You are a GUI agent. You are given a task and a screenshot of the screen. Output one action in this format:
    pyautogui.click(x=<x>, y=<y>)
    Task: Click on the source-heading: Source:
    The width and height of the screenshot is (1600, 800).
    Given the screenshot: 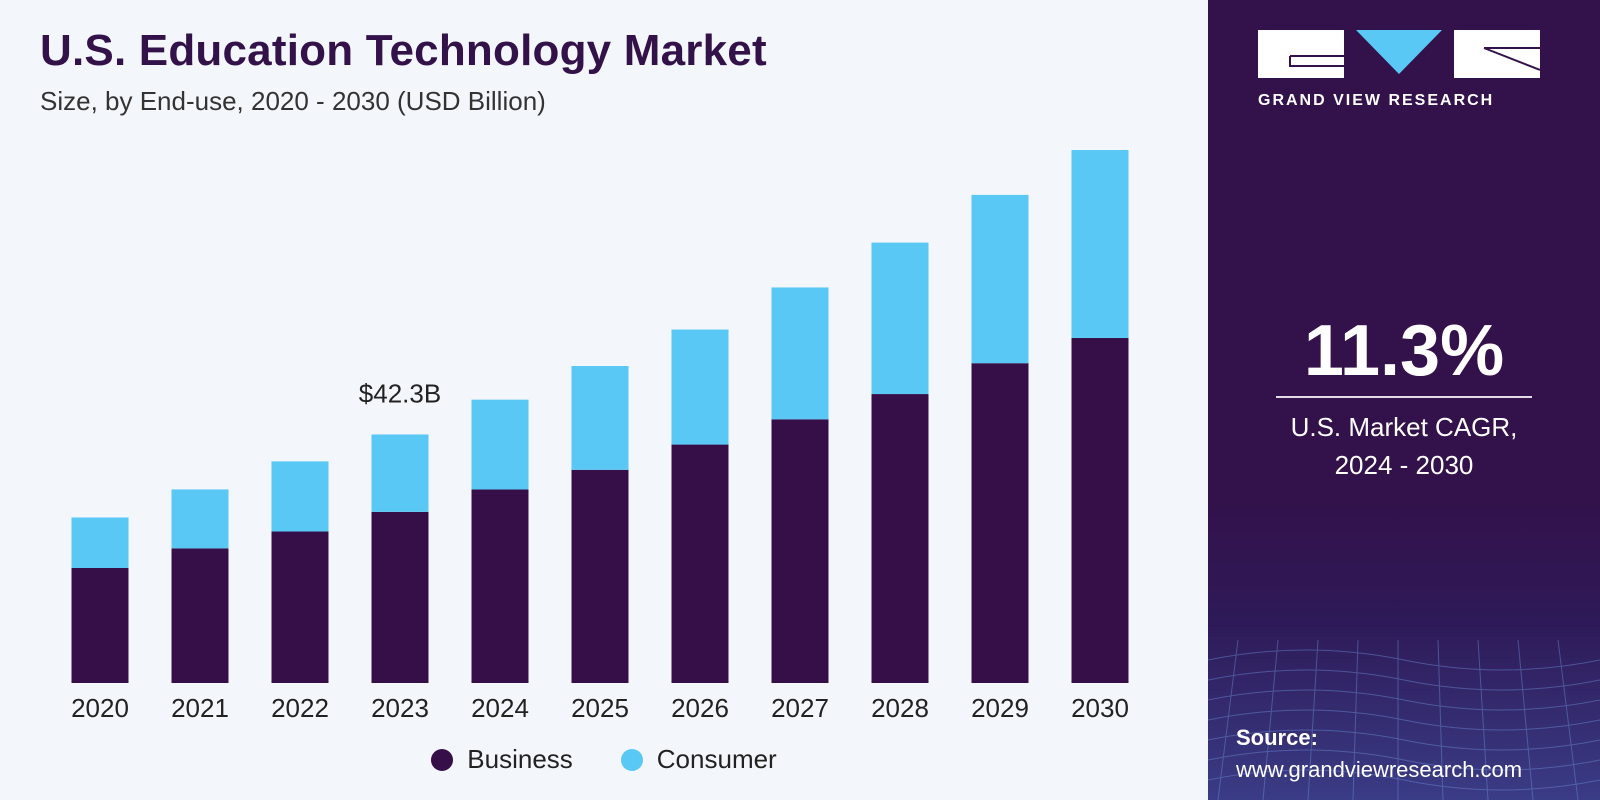 What is the action you would take?
    pyautogui.click(x=1277, y=737)
    